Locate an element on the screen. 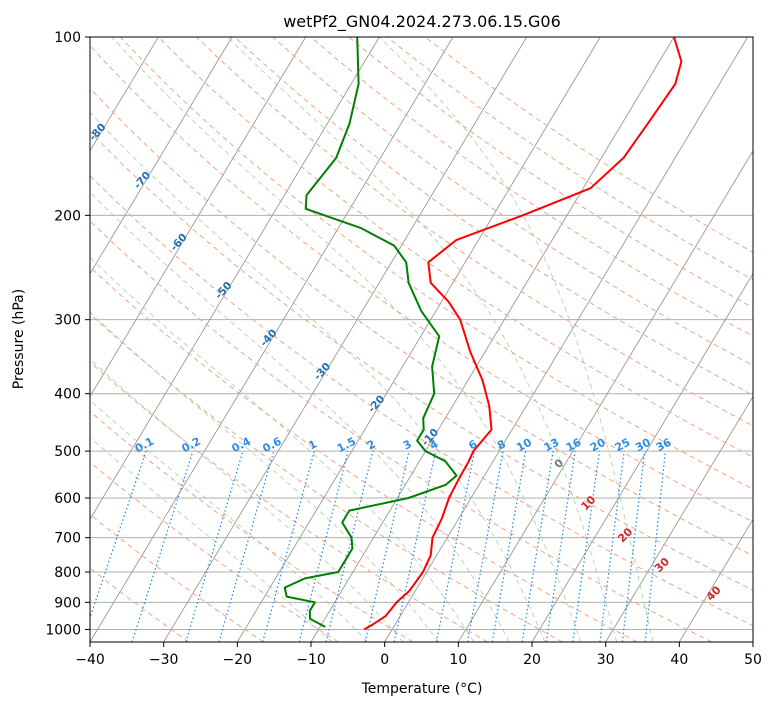  y-axis-label: Pressure (hPa) is located at coordinates (19, 339).